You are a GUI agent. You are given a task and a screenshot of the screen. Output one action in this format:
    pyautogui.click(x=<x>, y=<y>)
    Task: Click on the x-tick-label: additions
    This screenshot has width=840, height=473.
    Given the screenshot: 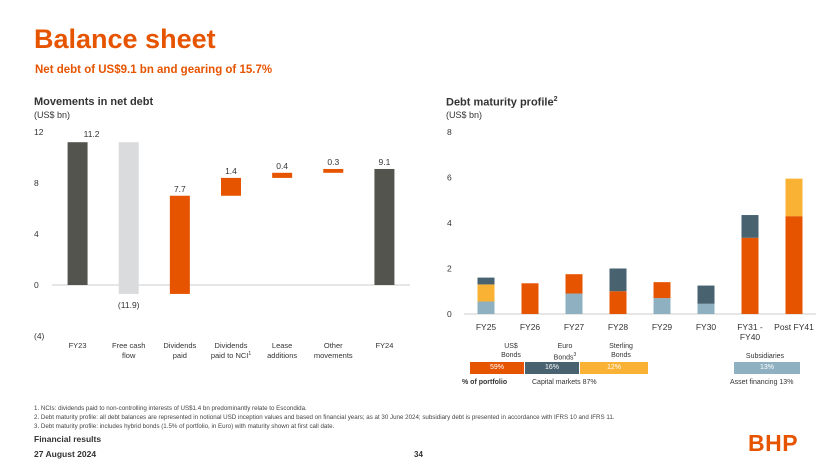 What is the action you would take?
    pyautogui.click(x=282, y=355)
    